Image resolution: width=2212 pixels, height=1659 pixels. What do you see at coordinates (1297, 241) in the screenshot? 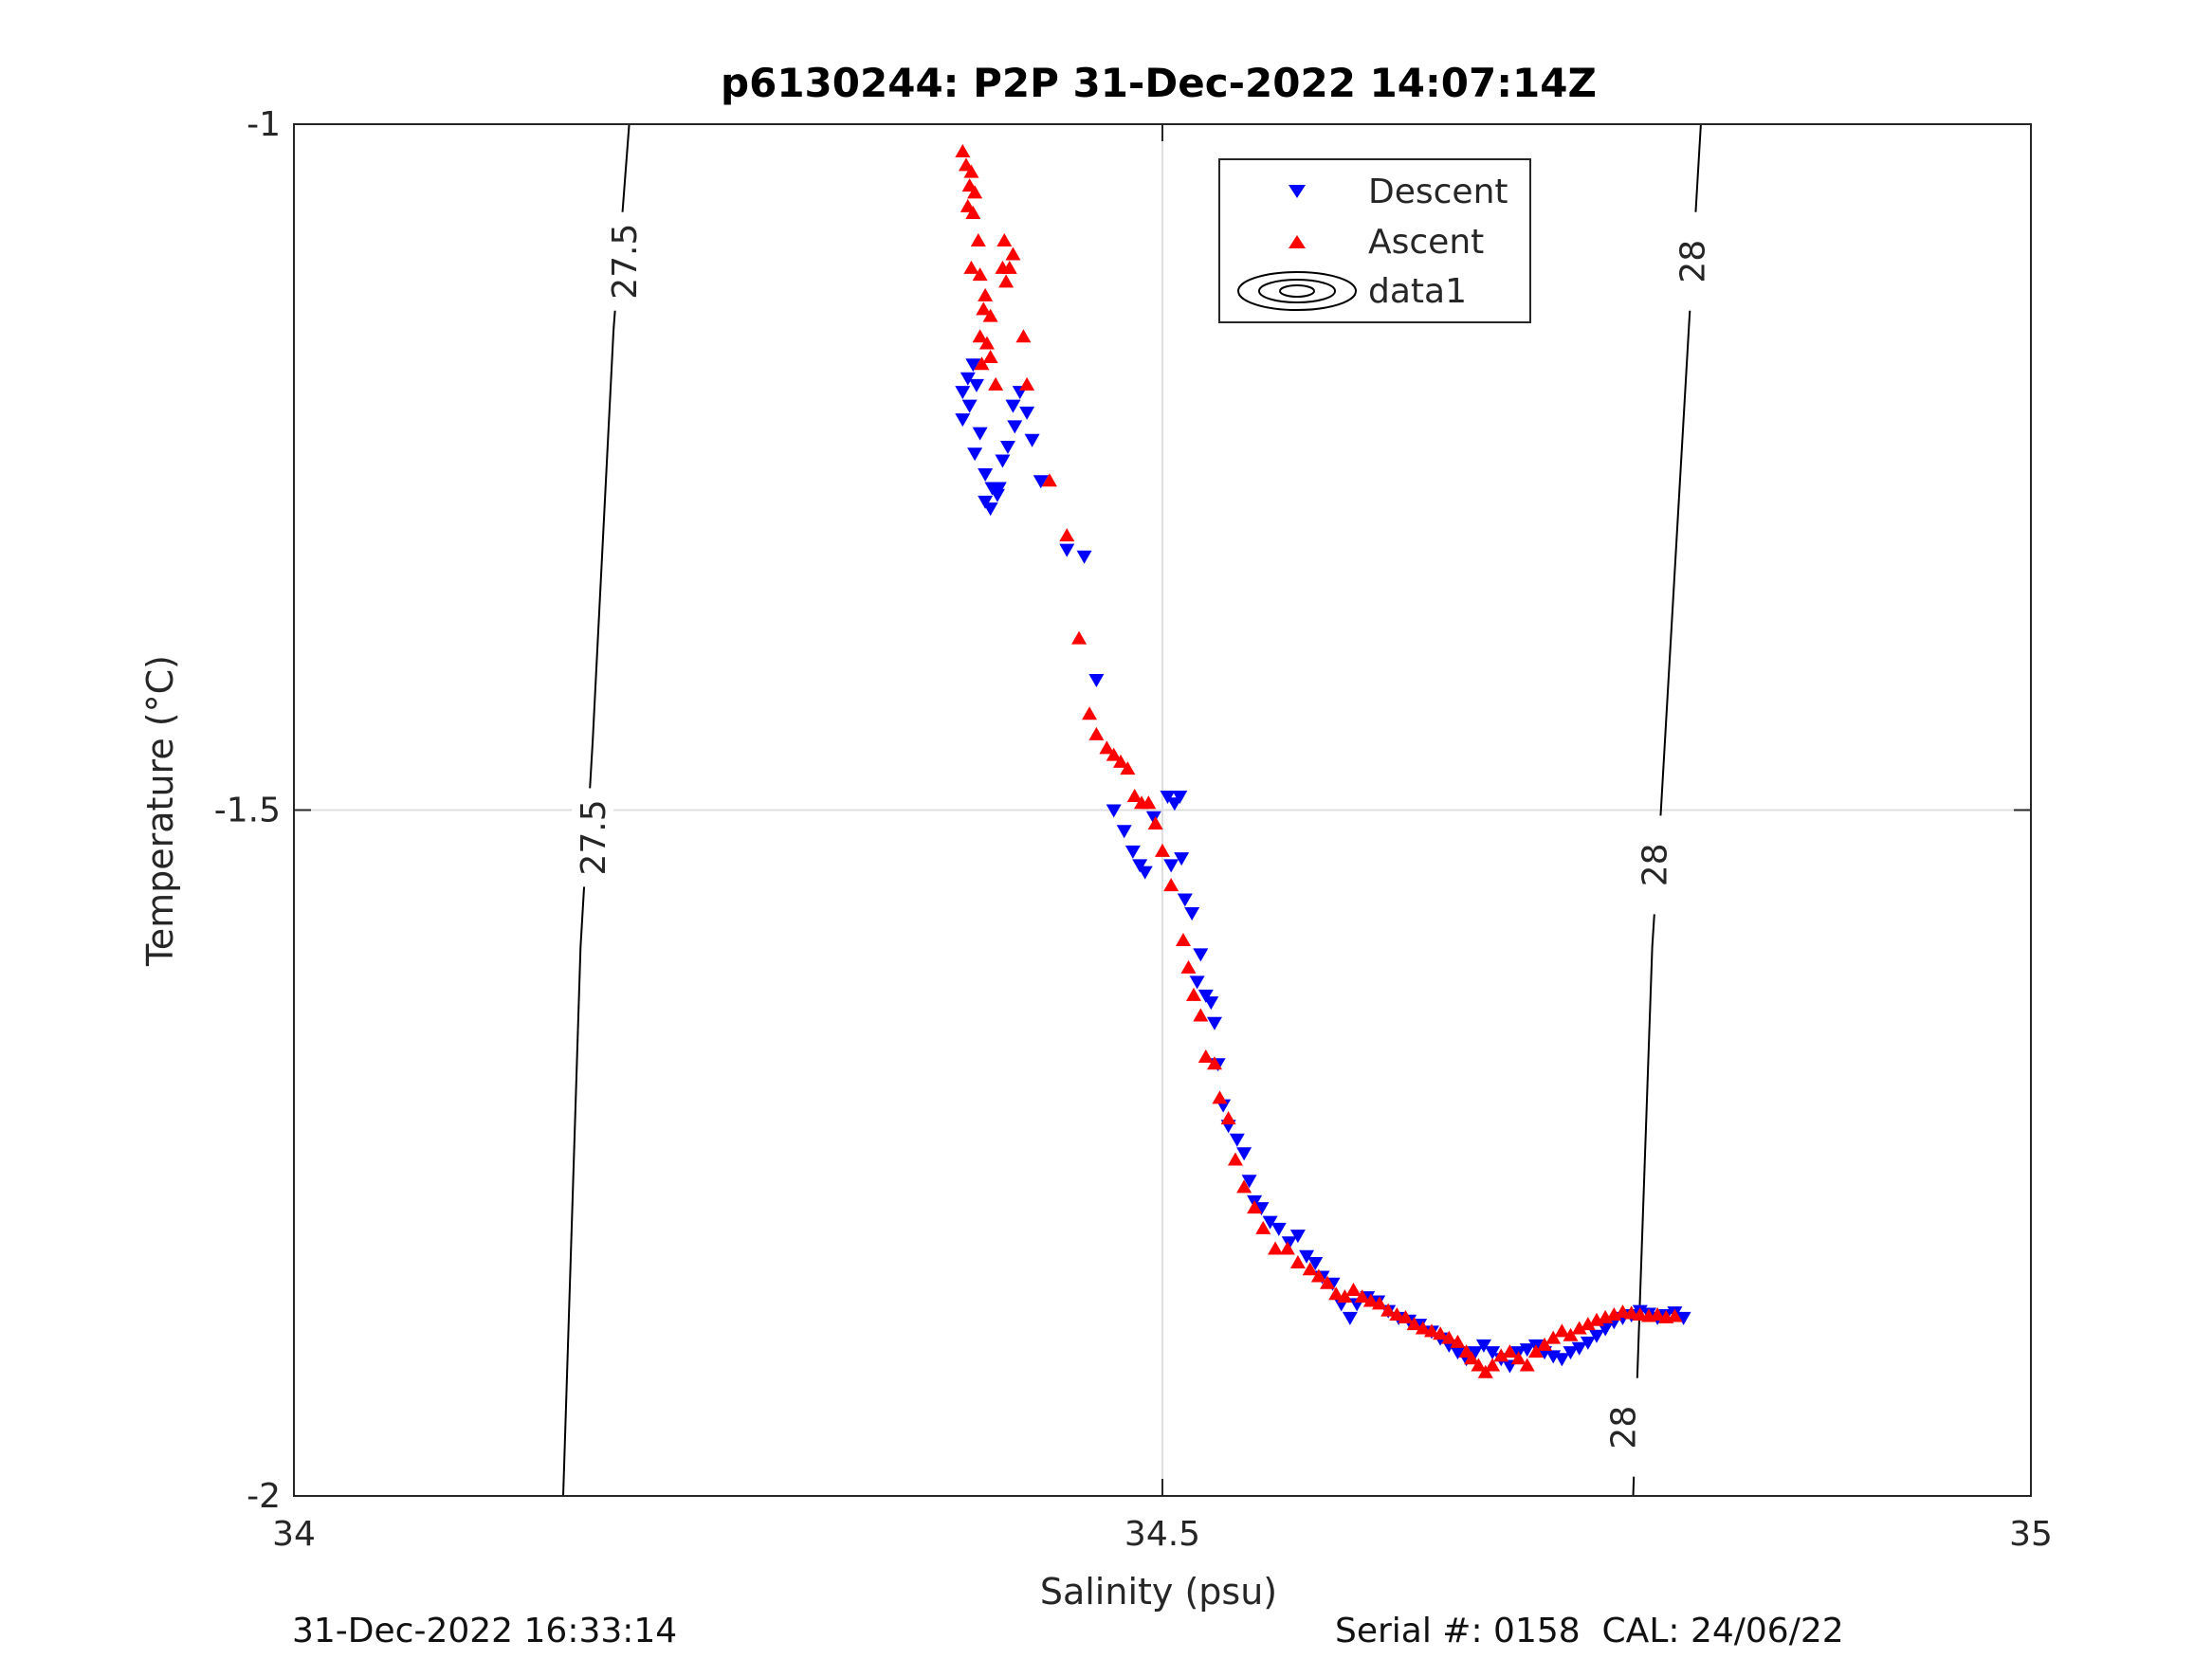
I see `legend-marker-ascent` at bounding box center [1297, 241].